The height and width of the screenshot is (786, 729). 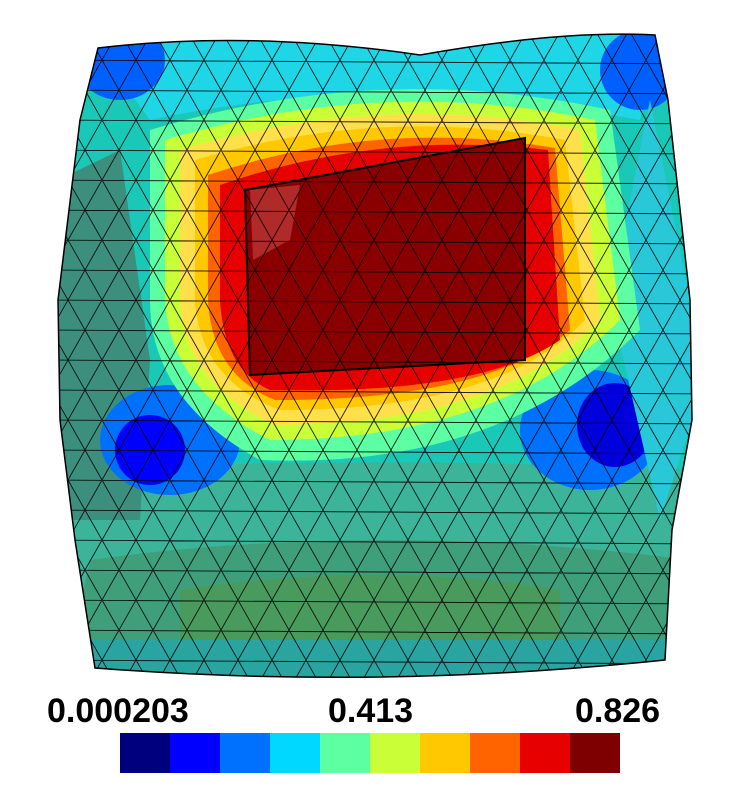 What do you see at coordinates (370, 711) in the screenshot?
I see `colorbar-mid-label: 0.413` at bounding box center [370, 711].